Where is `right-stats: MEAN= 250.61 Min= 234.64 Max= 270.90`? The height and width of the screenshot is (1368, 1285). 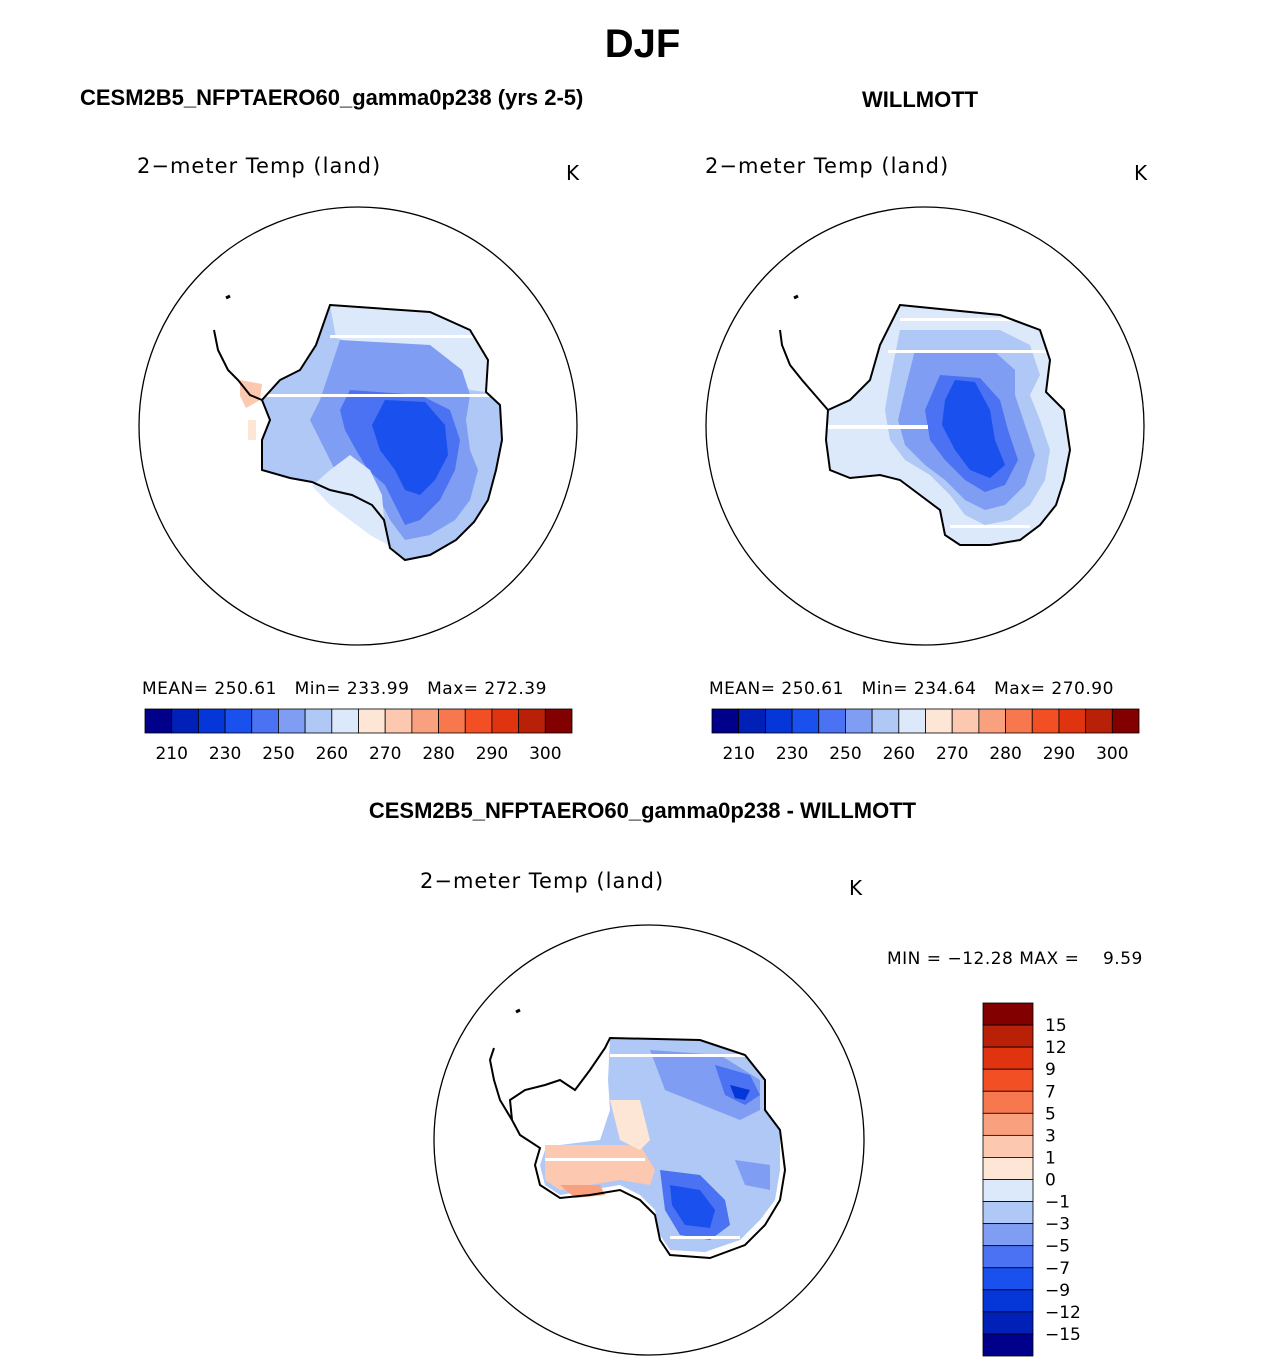
right-stats: MEAN= 250.61 Min= 234.64 Max= 270.90 is located at coordinates (911, 689).